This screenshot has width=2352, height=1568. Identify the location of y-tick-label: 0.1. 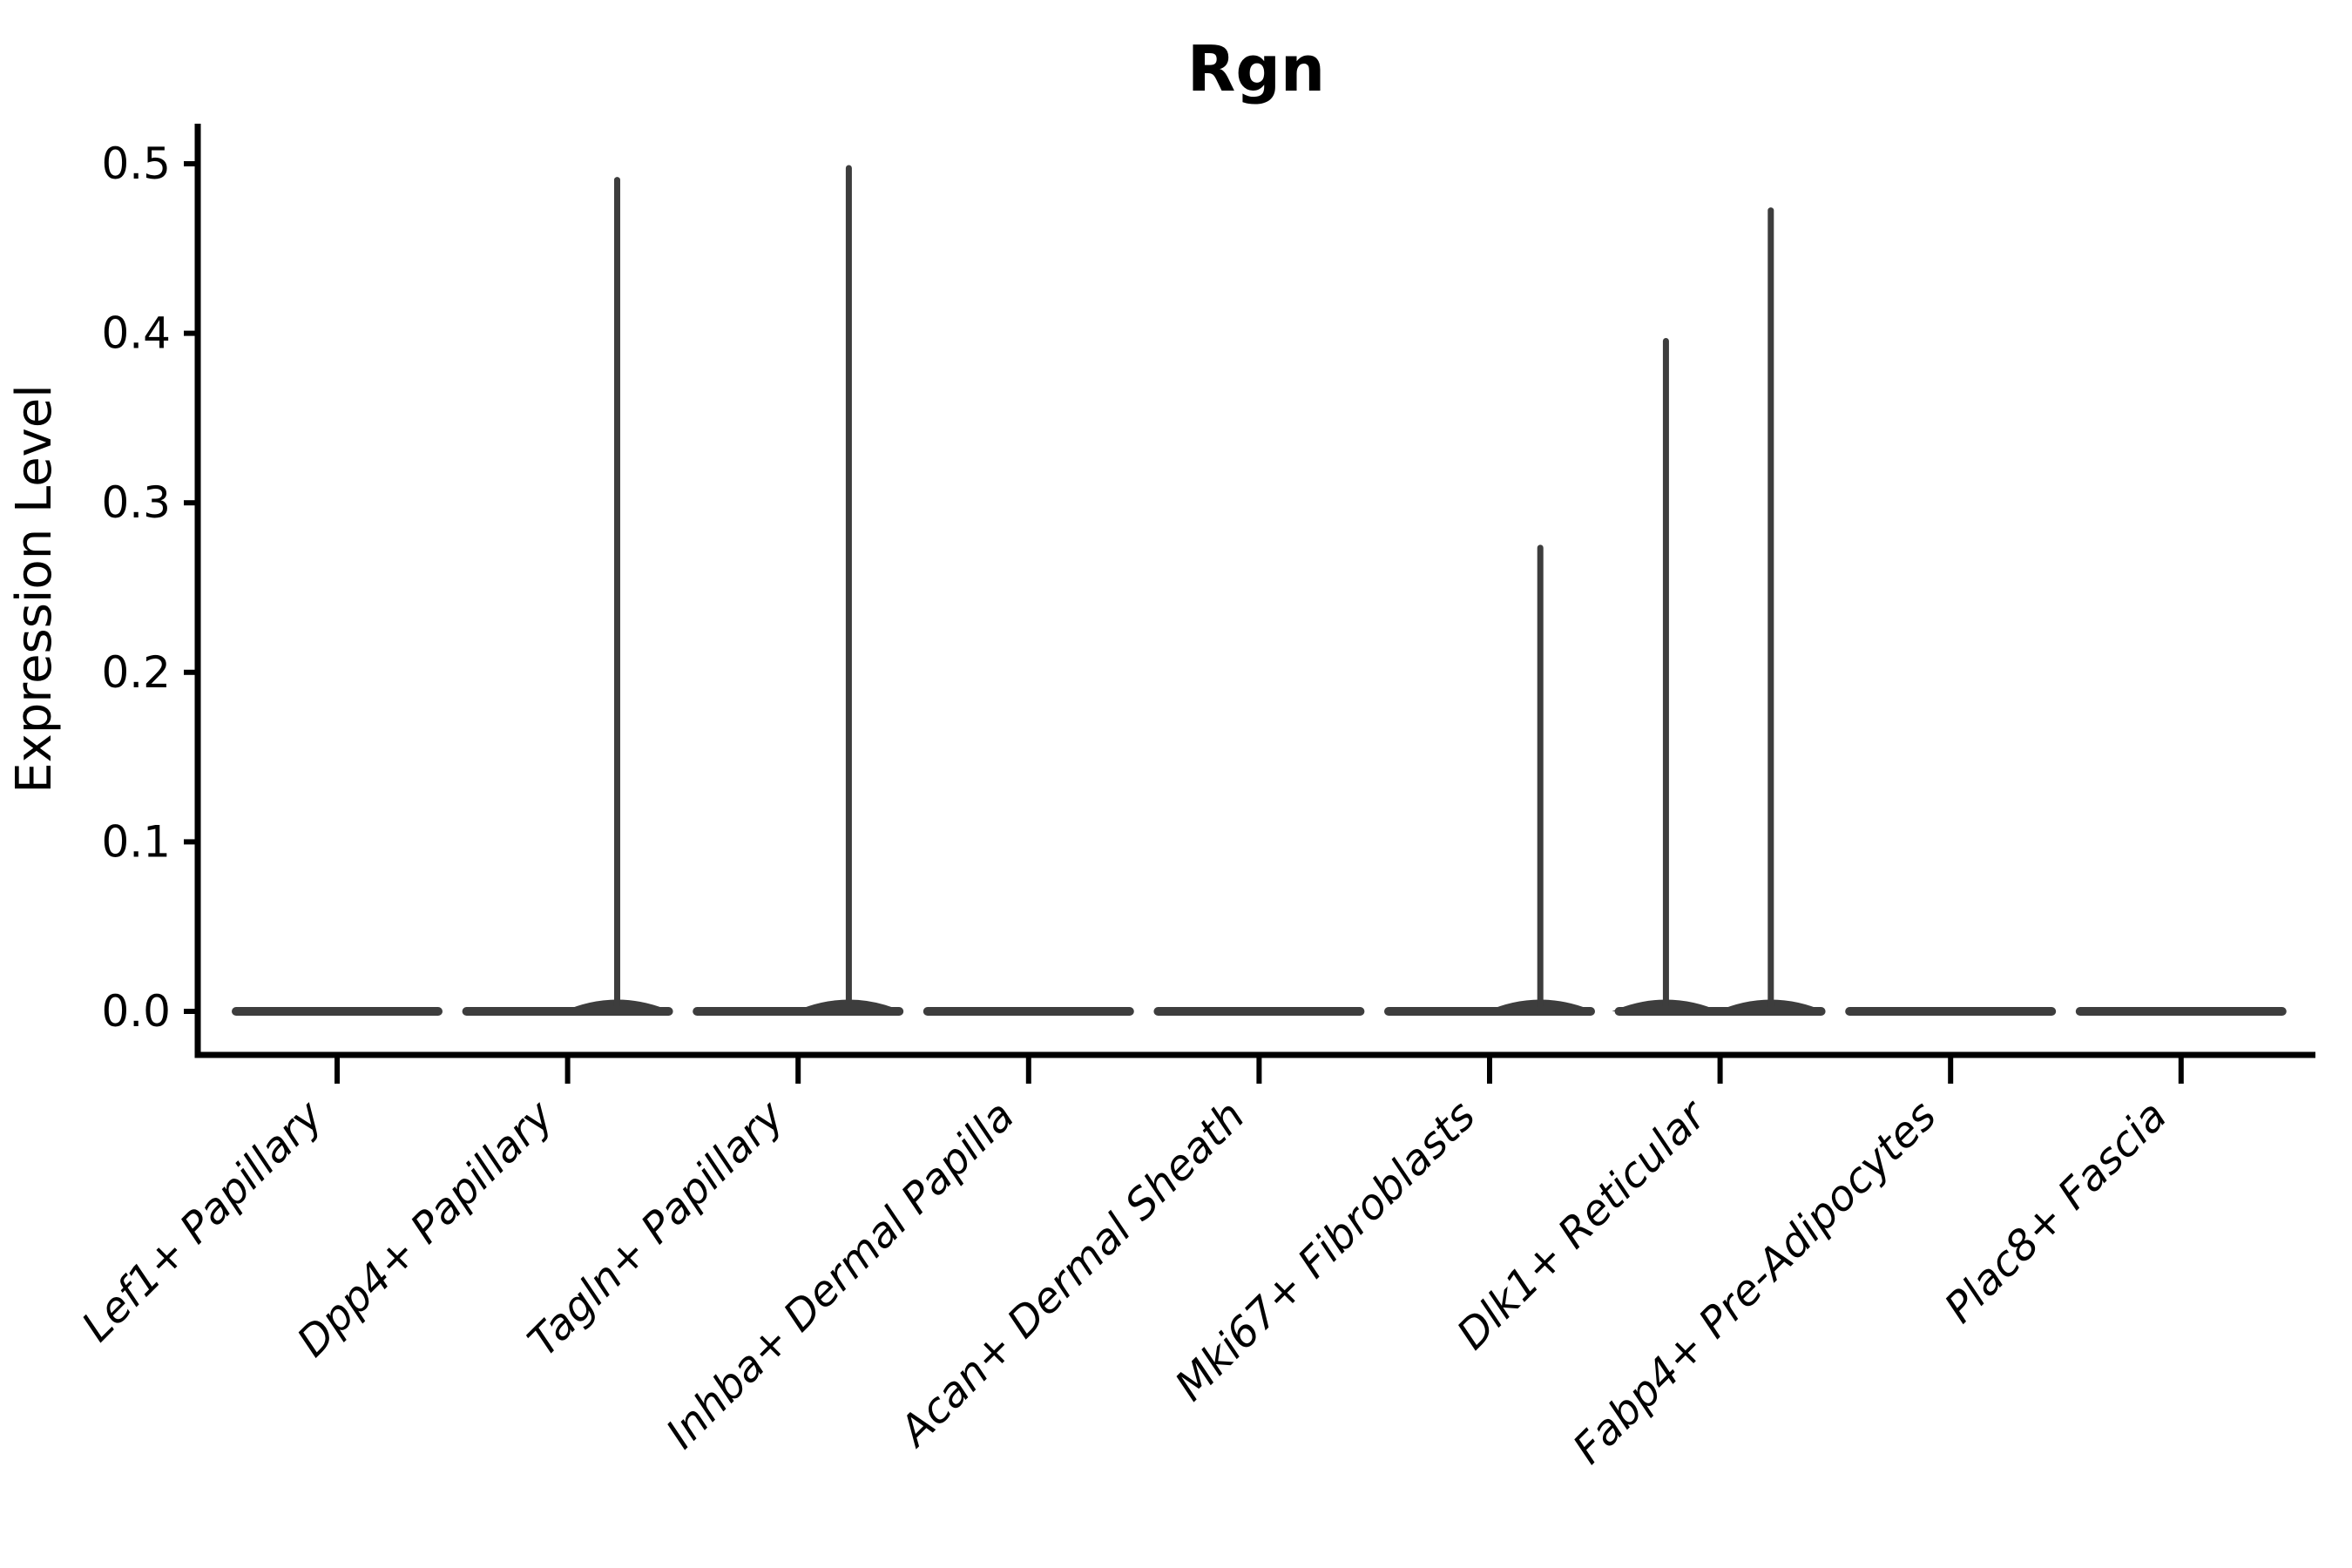
(136, 841).